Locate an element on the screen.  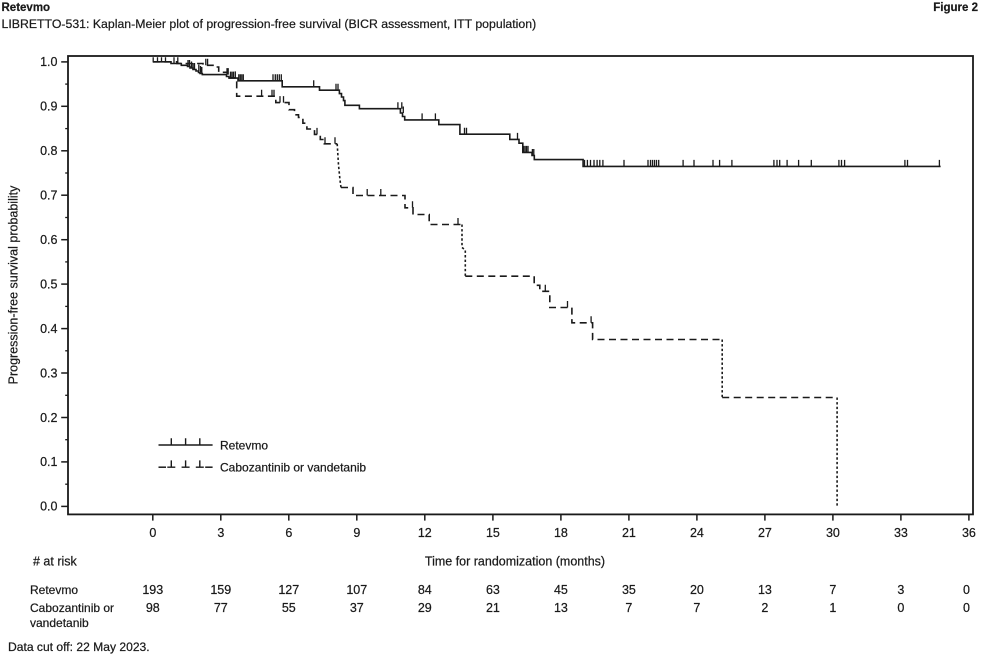
svg-text: 77 is located at coordinates (221, 608).